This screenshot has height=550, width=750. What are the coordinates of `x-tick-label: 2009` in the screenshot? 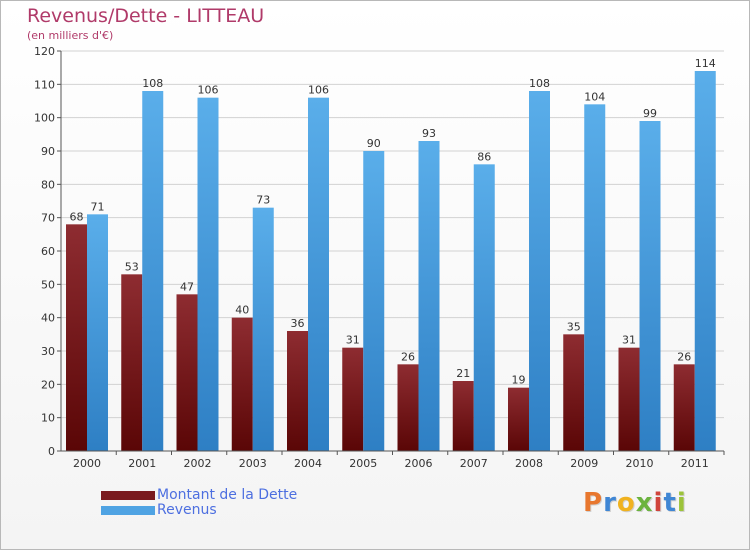 It's located at (584, 463).